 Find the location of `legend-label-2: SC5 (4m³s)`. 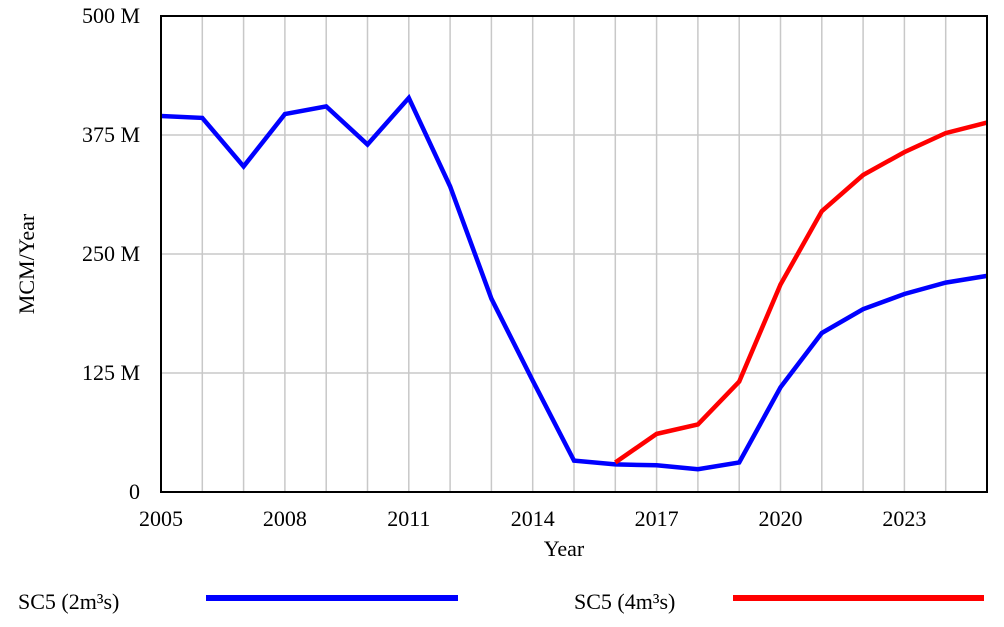

legend-label-2: SC5 (4m³s) is located at coordinates (624, 601).